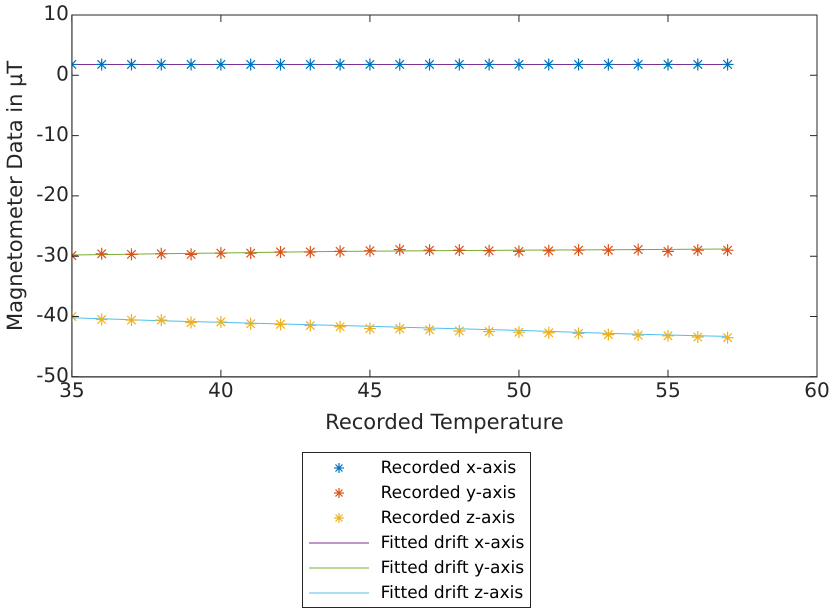  Describe the element at coordinates (52, 314) in the screenshot. I see `y-tick-label: -40` at that location.